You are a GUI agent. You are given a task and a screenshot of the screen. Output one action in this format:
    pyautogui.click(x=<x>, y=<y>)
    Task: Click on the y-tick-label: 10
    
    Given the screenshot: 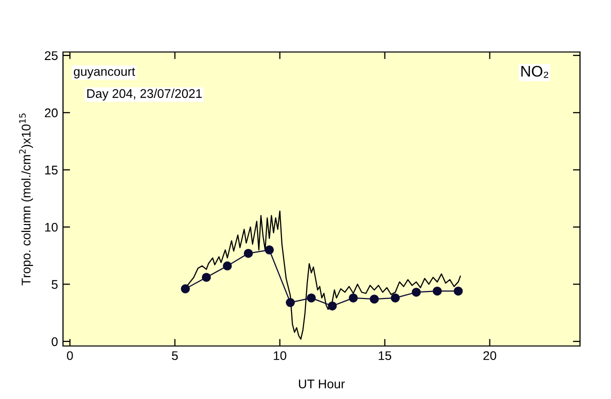 What is the action you would take?
    pyautogui.click(x=51, y=227)
    